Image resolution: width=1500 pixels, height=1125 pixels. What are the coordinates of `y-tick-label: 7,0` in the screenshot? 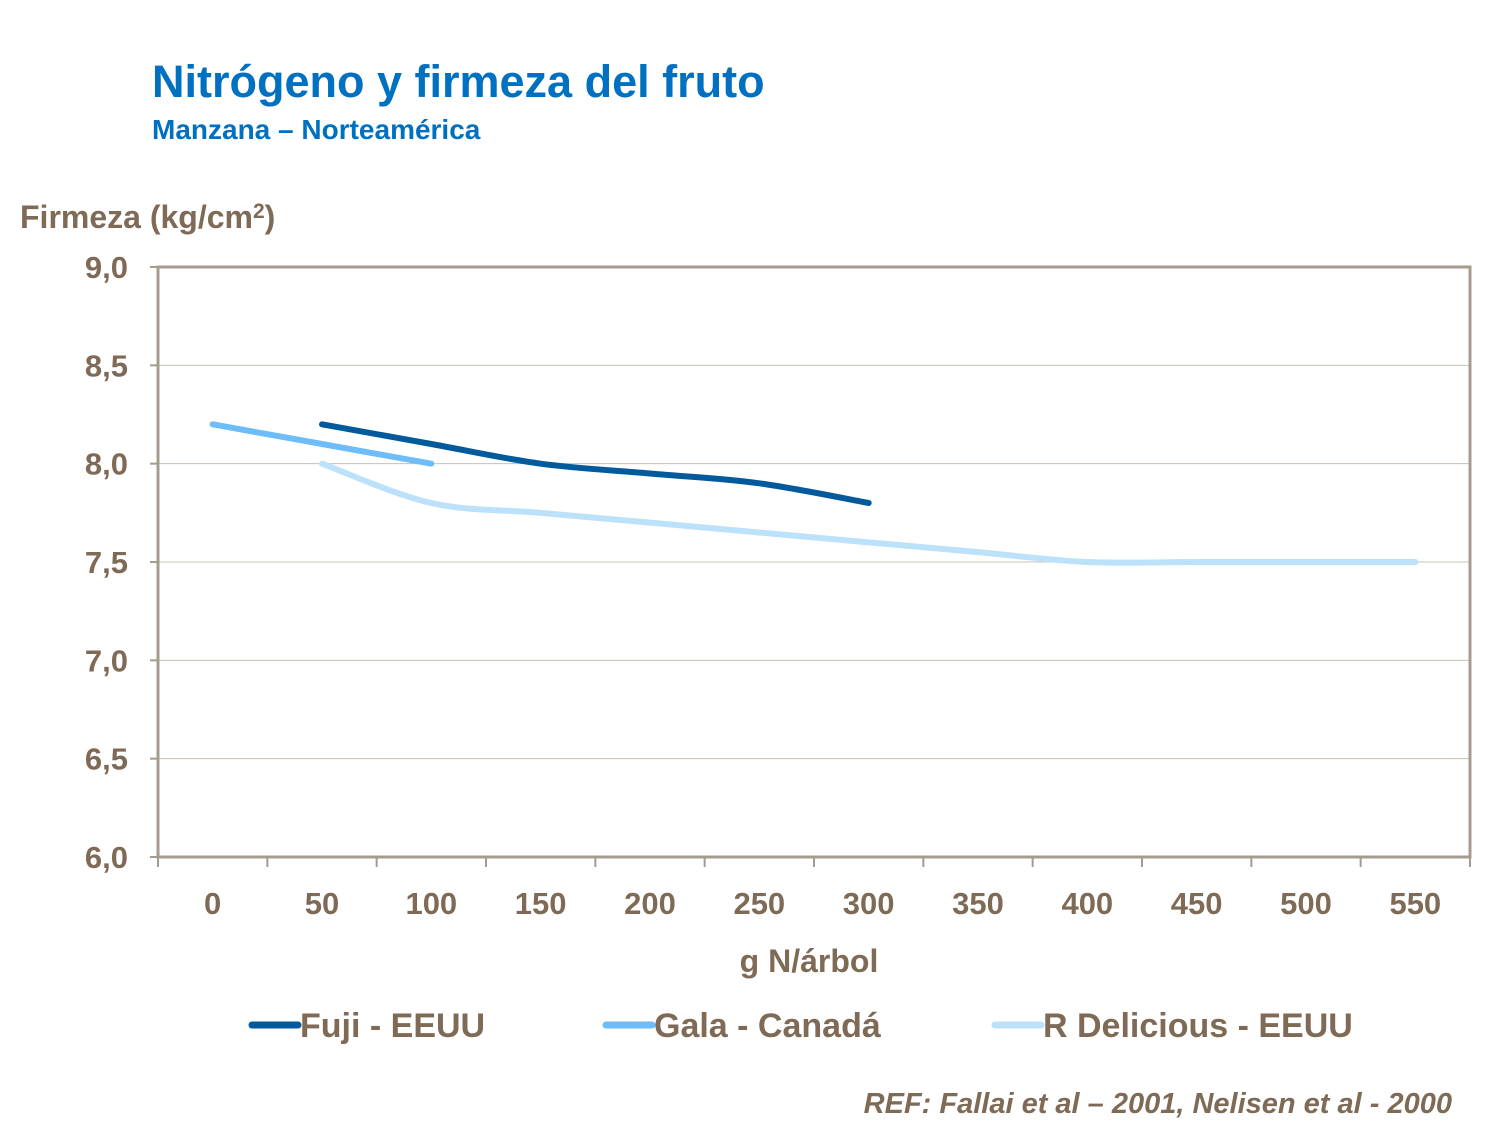 It's located at (106, 660).